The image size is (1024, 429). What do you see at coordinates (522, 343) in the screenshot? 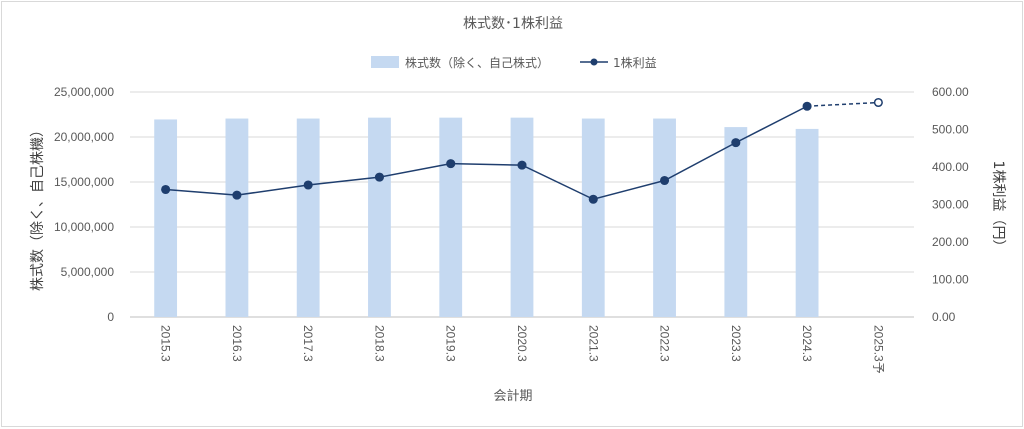
I see `x-tick-label: 2020.3` at bounding box center [522, 343].